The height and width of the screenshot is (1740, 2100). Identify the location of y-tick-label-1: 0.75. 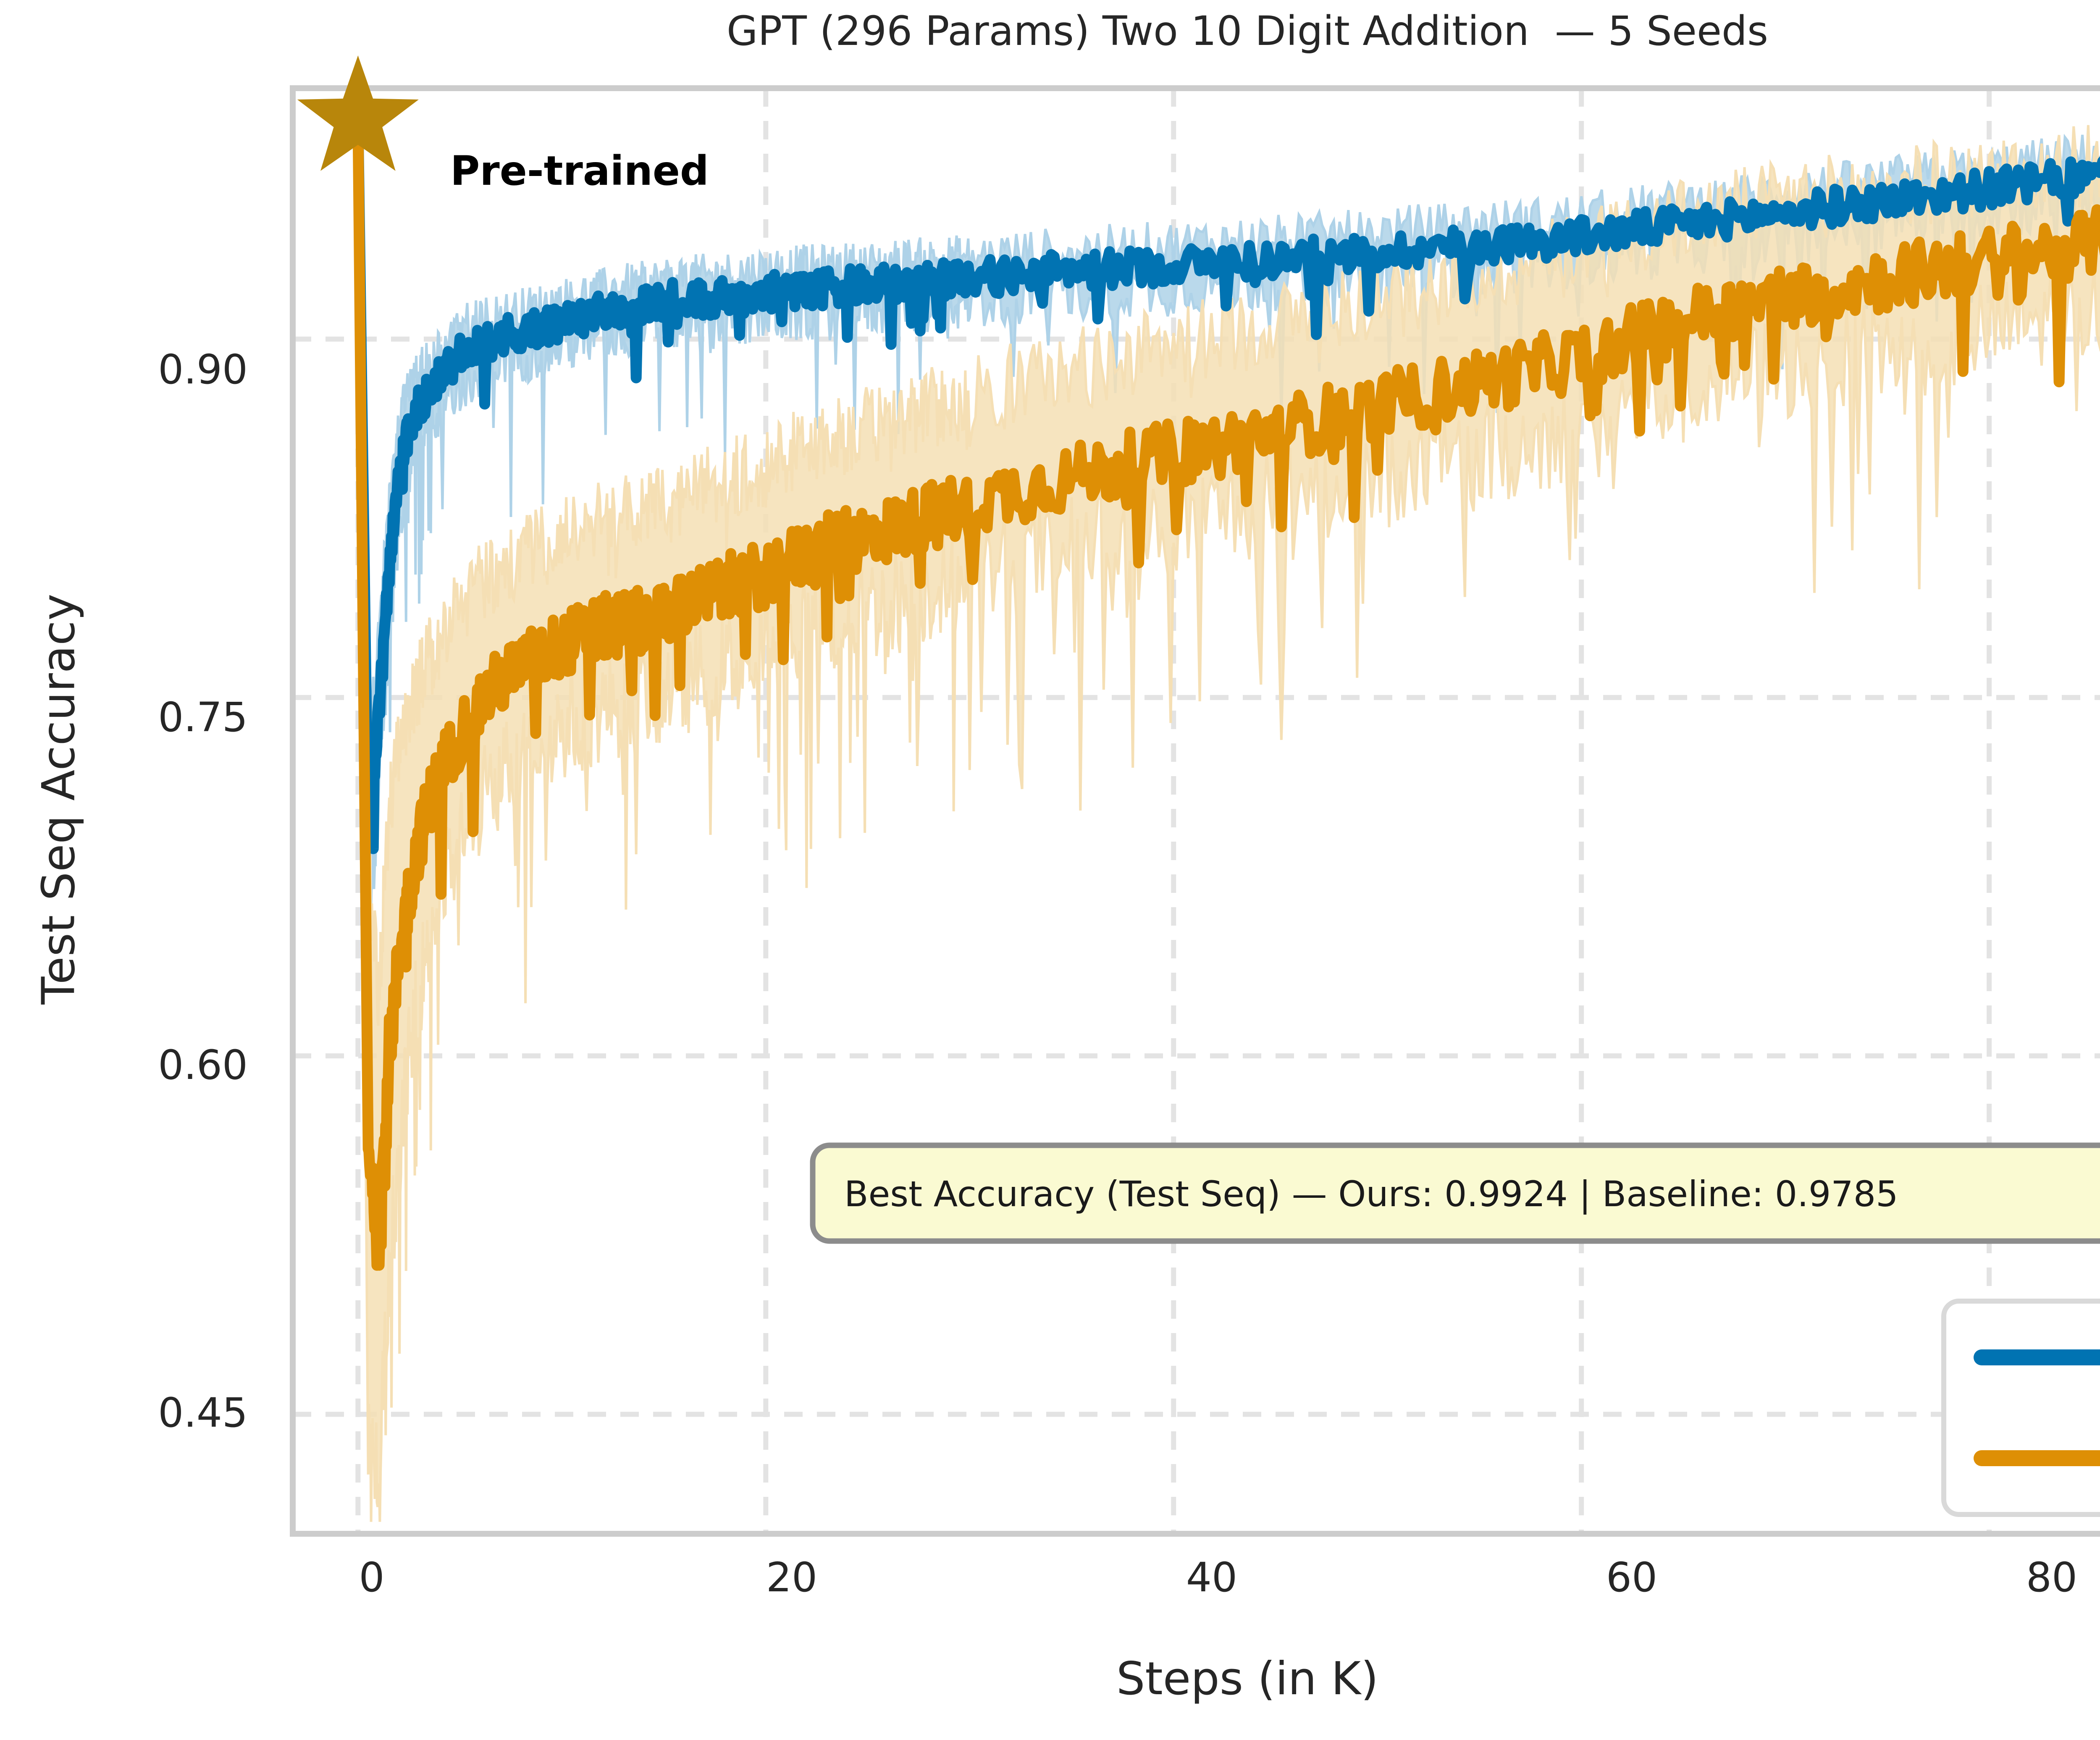
(203, 717).